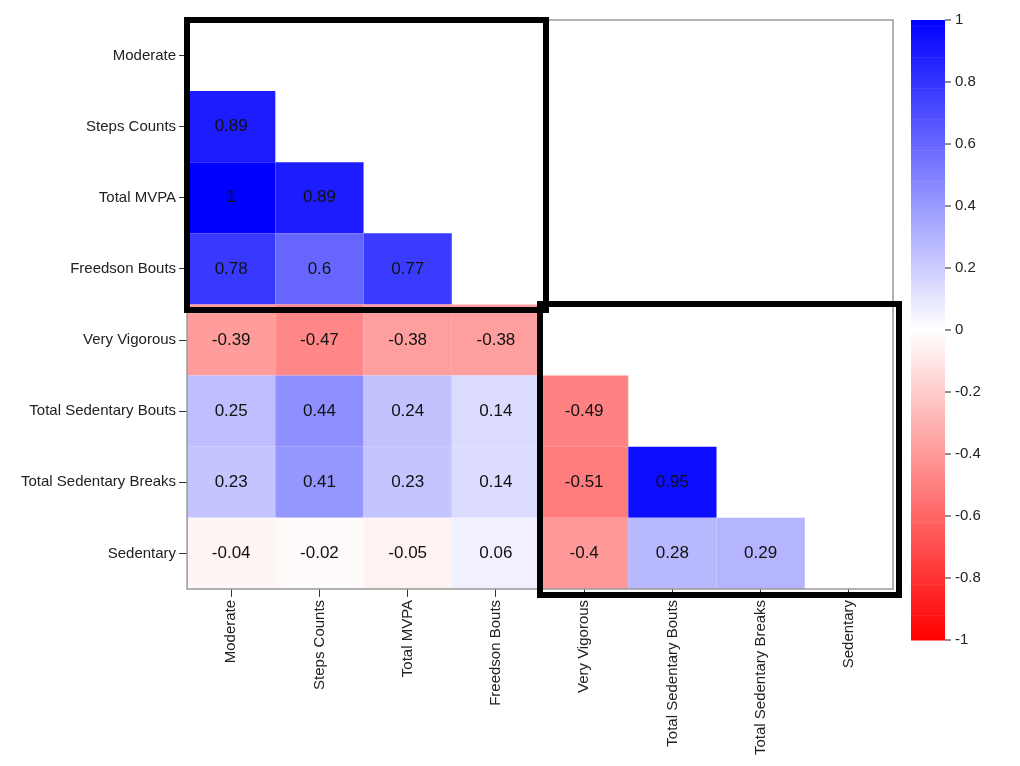  What do you see at coordinates (319, 410) in the screenshot?
I see `data-label: 0.44` at bounding box center [319, 410].